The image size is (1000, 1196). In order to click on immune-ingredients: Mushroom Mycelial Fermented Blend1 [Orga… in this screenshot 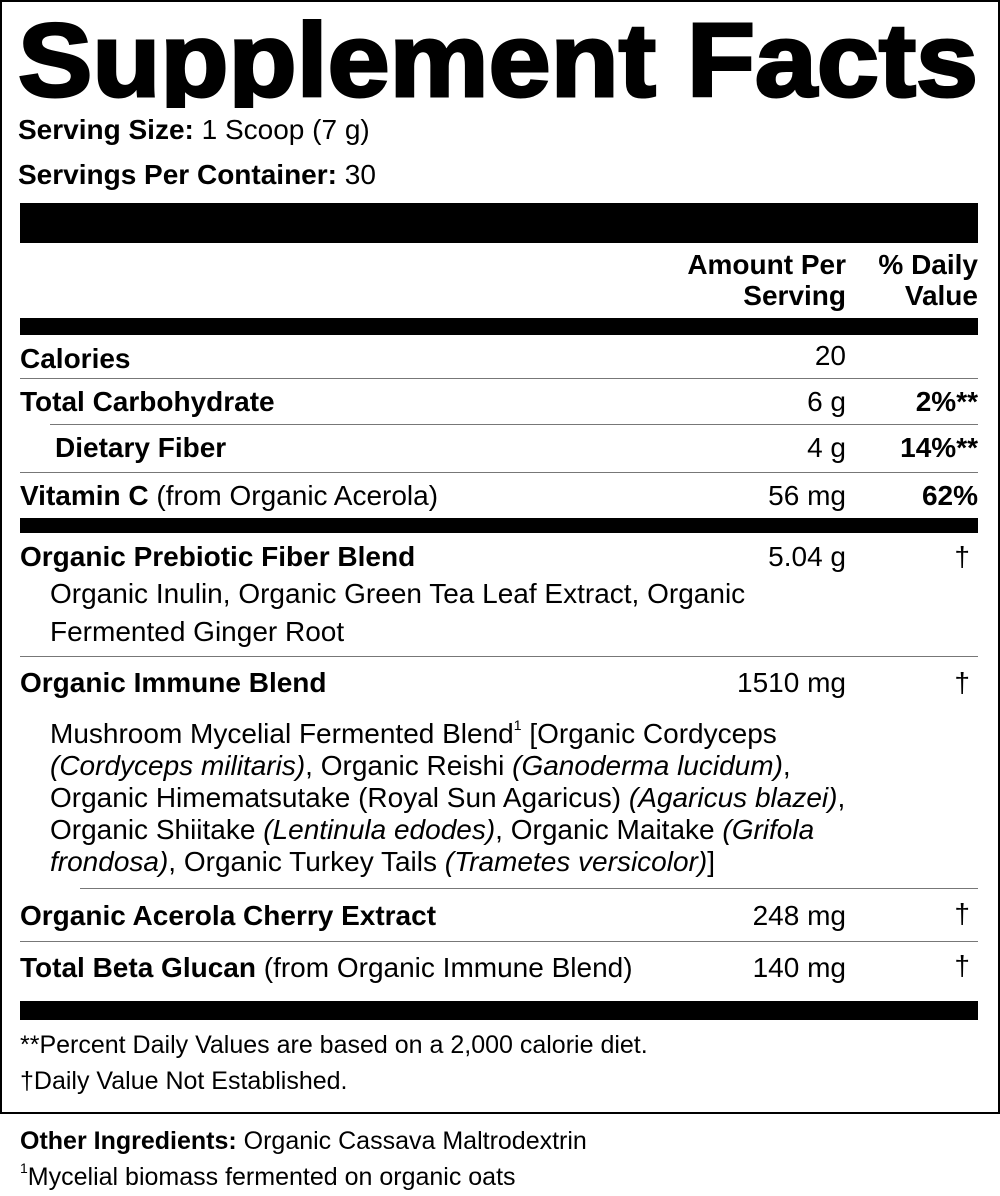, I will do `click(447, 798)`.